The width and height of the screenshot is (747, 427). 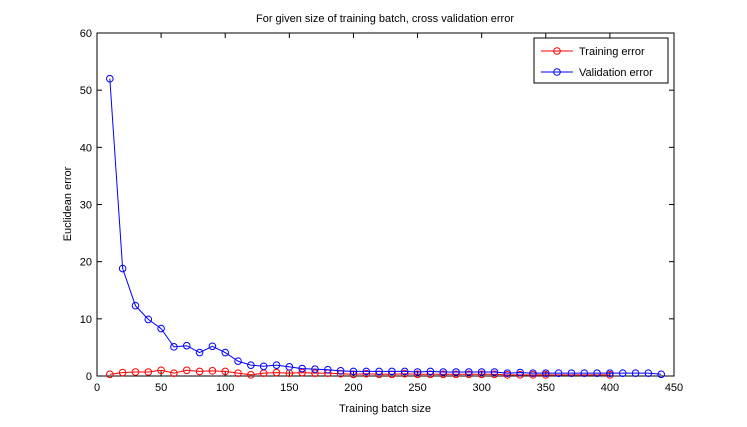 I want to click on x-tick-label: 250, so click(x=417, y=388).